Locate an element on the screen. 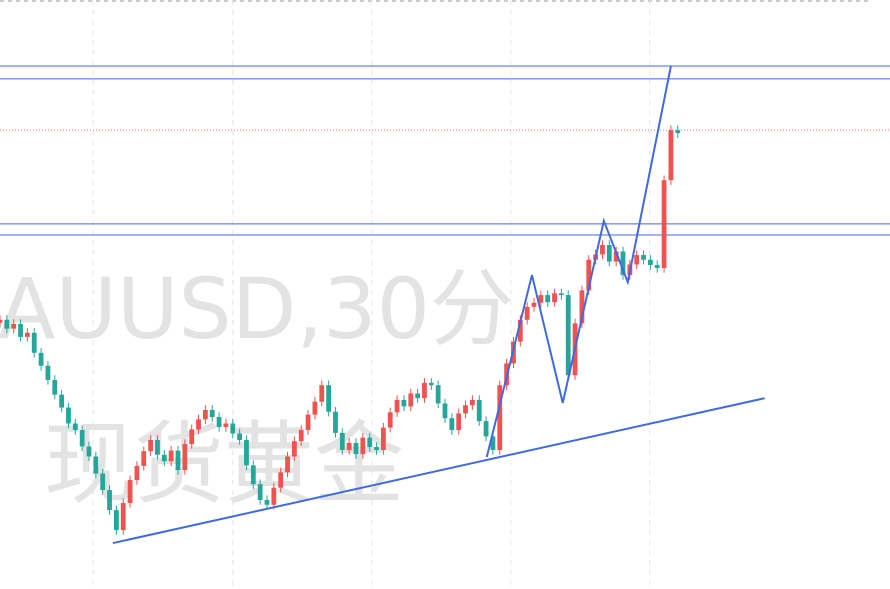  watermark-symbol: AUUSD,30分 is located at coordinates (257, 309).